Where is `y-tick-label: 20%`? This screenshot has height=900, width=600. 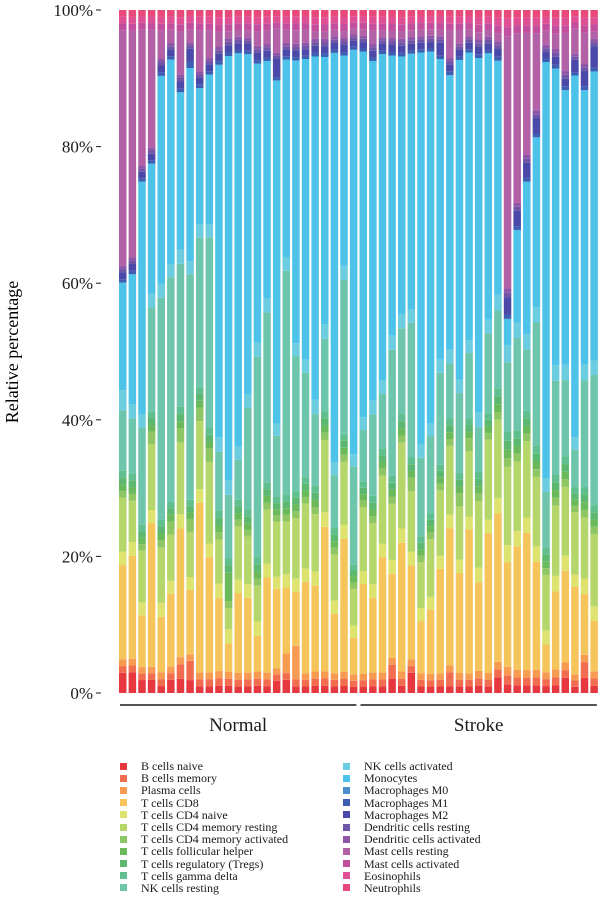 y-tick-label: 20% is located at coordinates (77, 556).